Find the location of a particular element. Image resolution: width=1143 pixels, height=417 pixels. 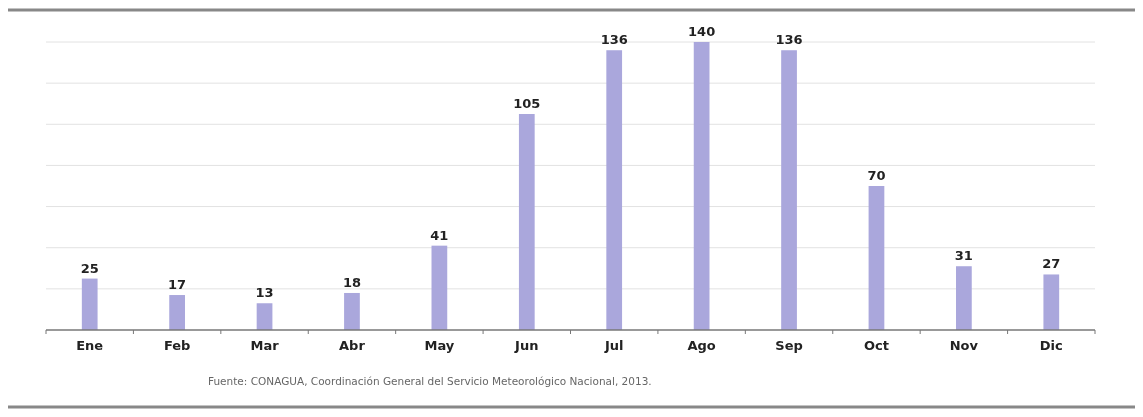

x-tick-label: Jul is located at coordinates (613, 345).